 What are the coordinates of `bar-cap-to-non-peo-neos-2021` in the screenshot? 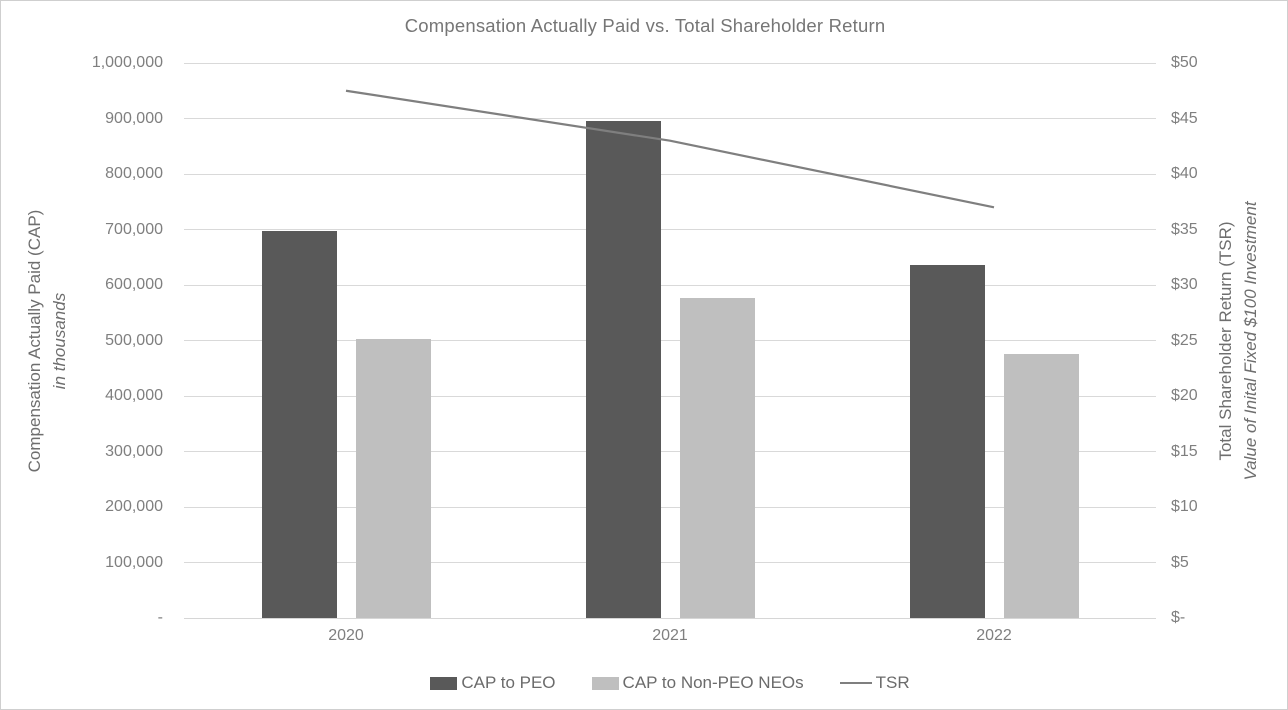 It's located at (717, 457).